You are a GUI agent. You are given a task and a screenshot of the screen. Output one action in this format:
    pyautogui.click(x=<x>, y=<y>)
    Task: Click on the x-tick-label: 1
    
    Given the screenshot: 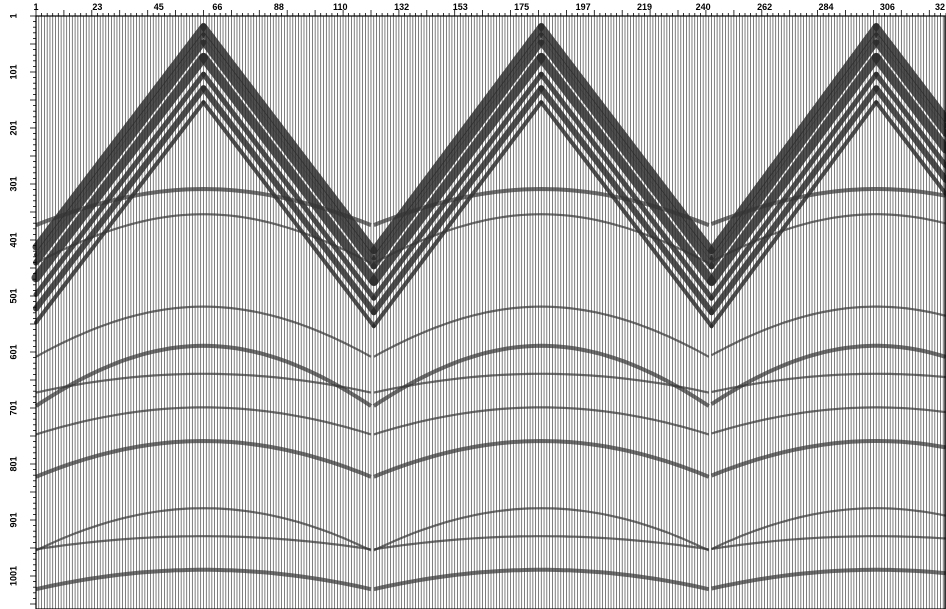 What is the action you would take?
    pyautogui.click(x=35, y=7)
    